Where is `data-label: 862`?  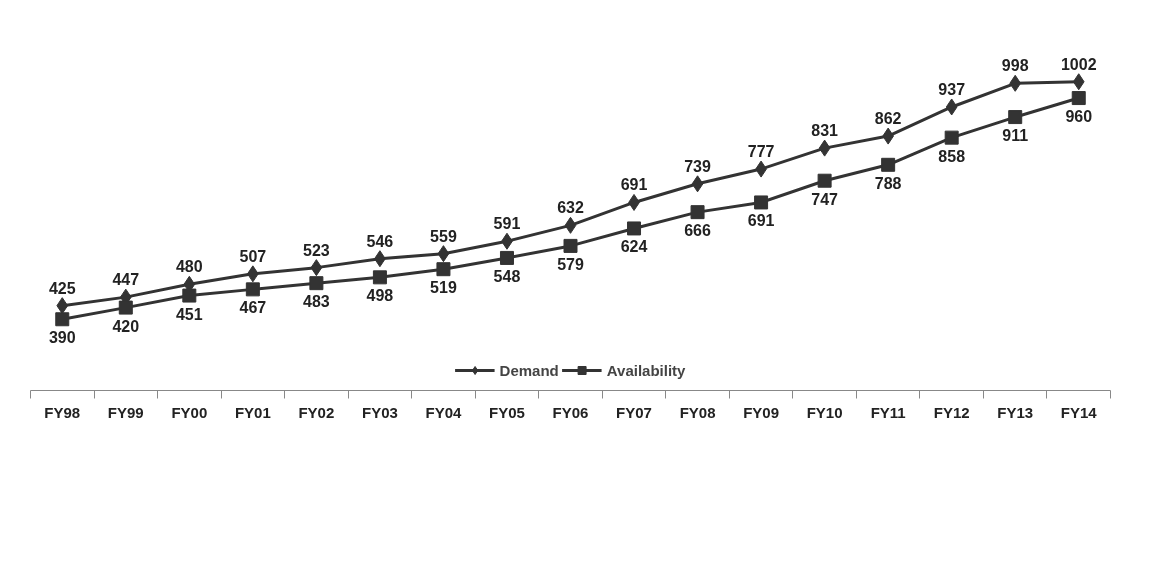 data-label: 862 is located at coordinates (888, 119).